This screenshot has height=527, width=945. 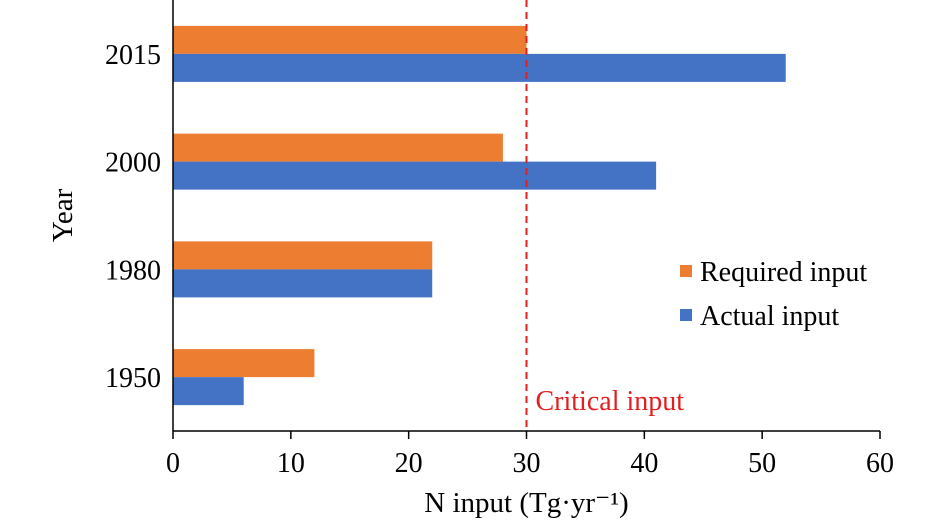 I want to click on bar-required-input-1980, so click(x=303, y=255).